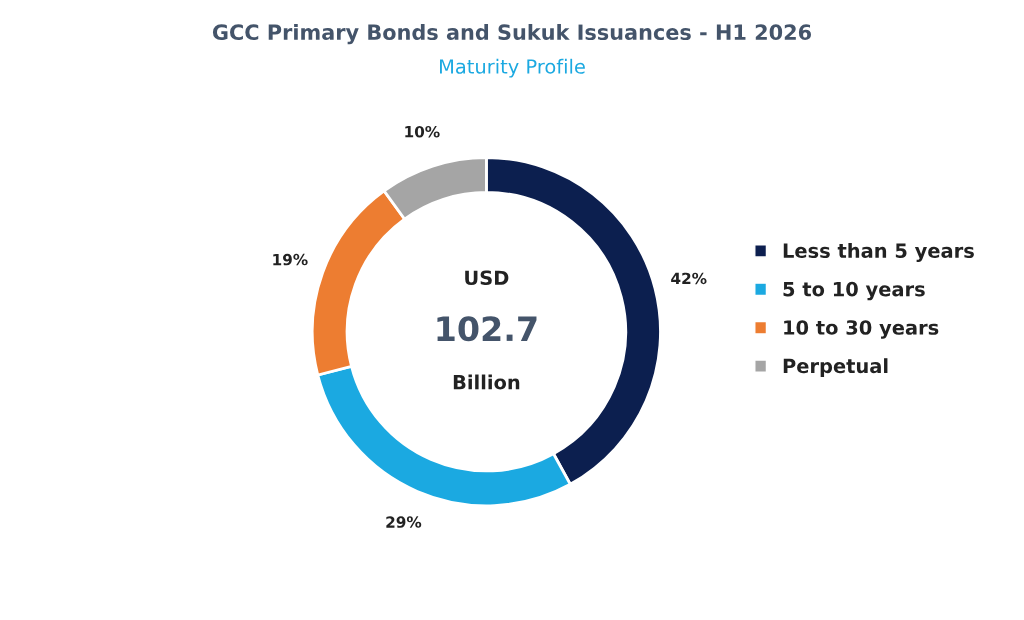  Describe the element at coordinates (486, 382) in the screenshot. I see `text: Billion` at that location.